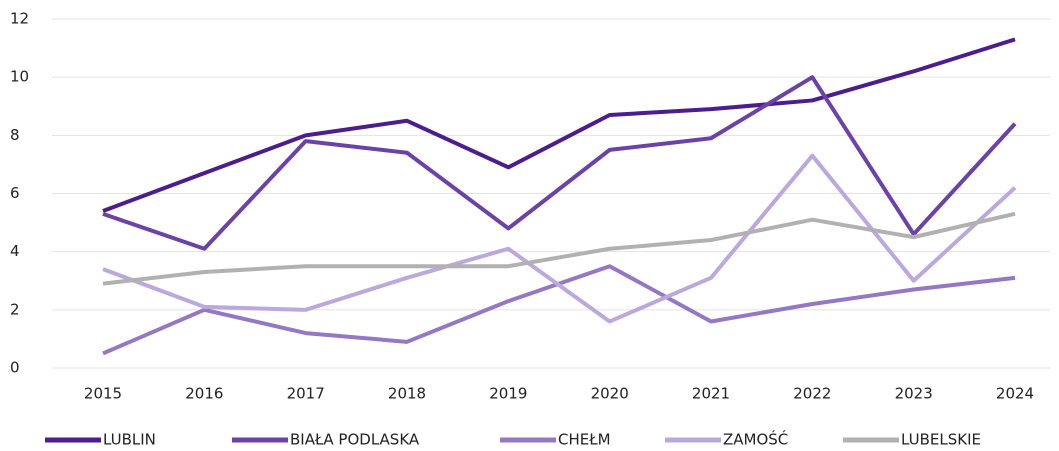  Describe the element at coordinates (914, 394) in the screenshot. I see `x-tick-label: 2023` at that location.